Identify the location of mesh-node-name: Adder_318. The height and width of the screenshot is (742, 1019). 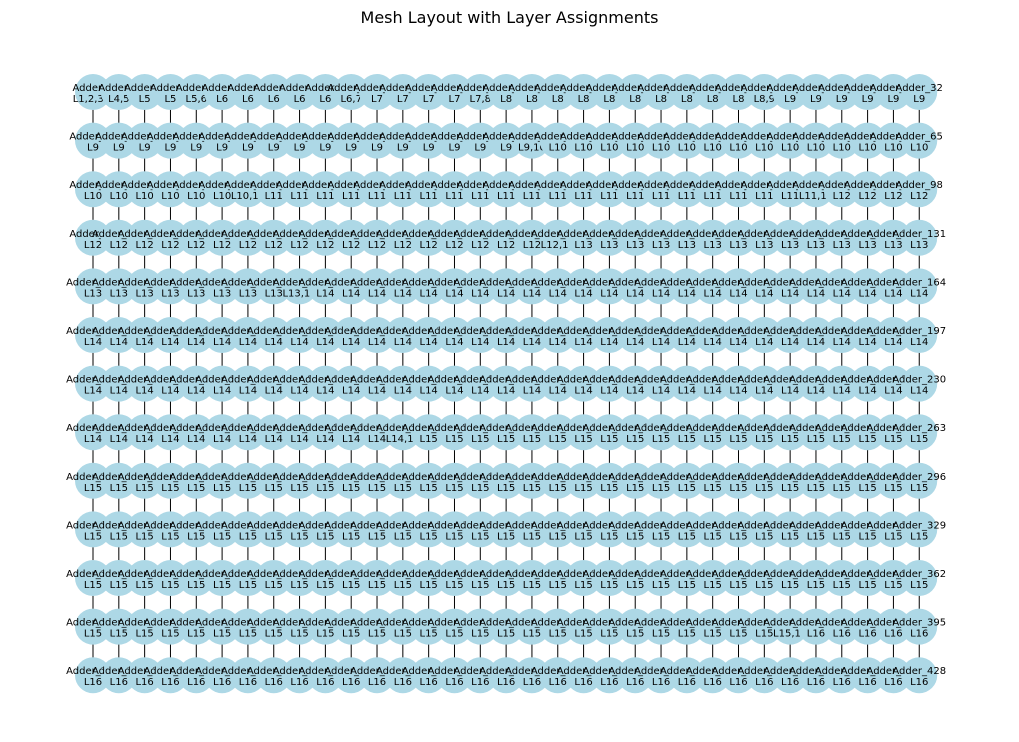
(635, 525).